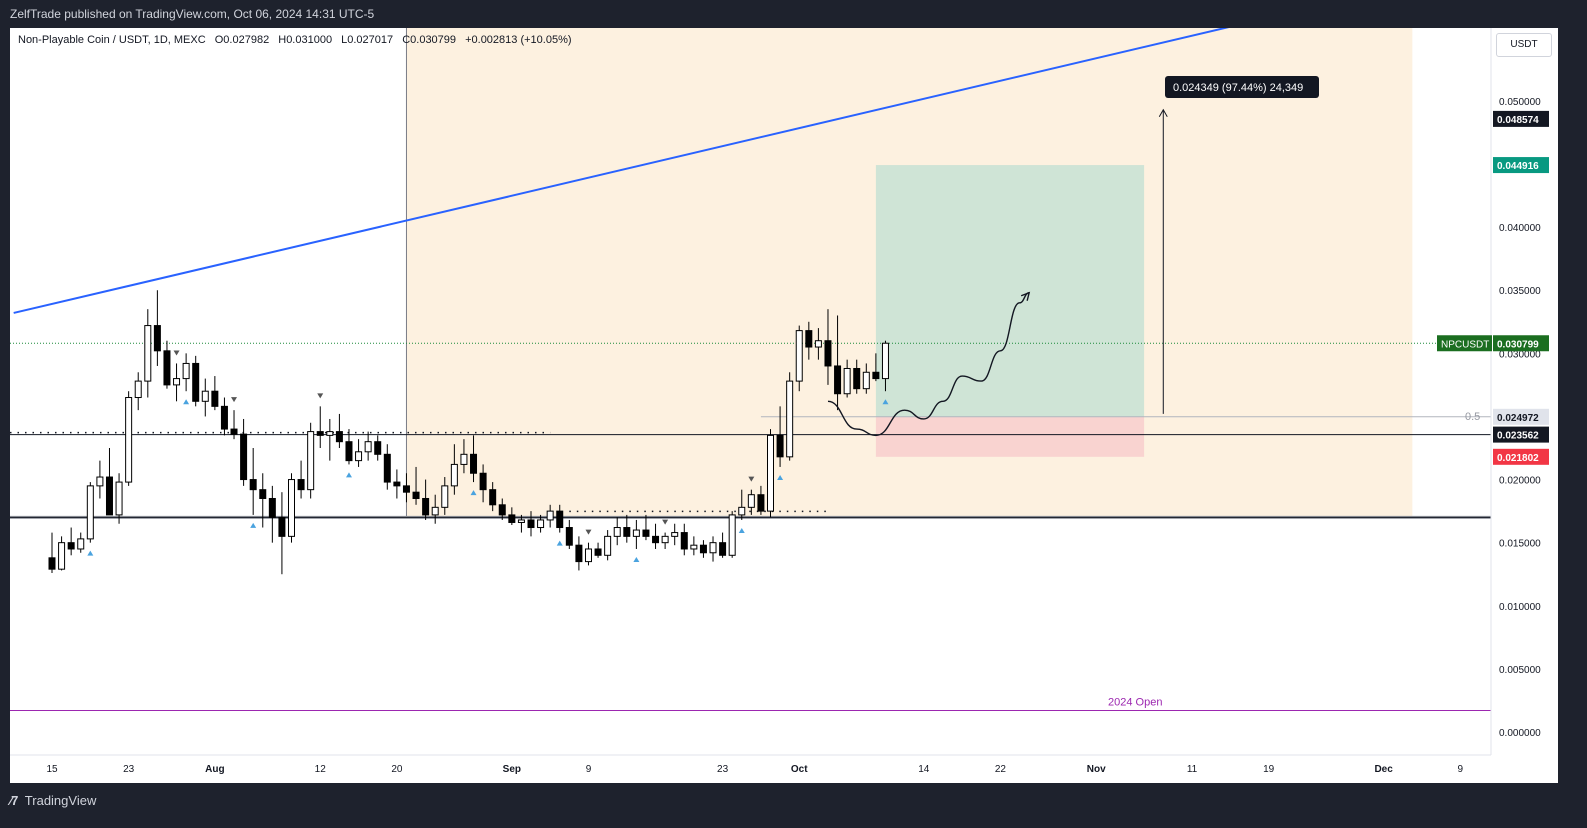 This screenshot has width=1587, height=828. What do you see at coordinates (1520, 607) in the screenshot?
I see `price-tick-label: 0.010000` at bounding box center [1520, 607].